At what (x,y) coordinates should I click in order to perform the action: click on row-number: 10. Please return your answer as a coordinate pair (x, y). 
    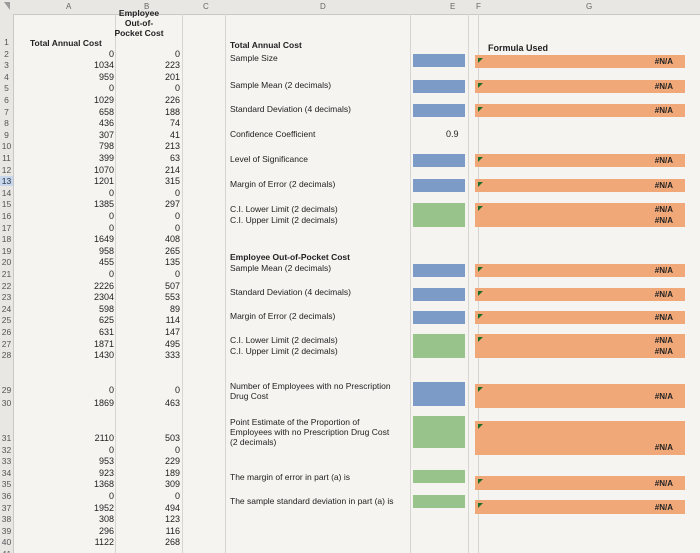
    Looking at the image, I should click on (6, 146).